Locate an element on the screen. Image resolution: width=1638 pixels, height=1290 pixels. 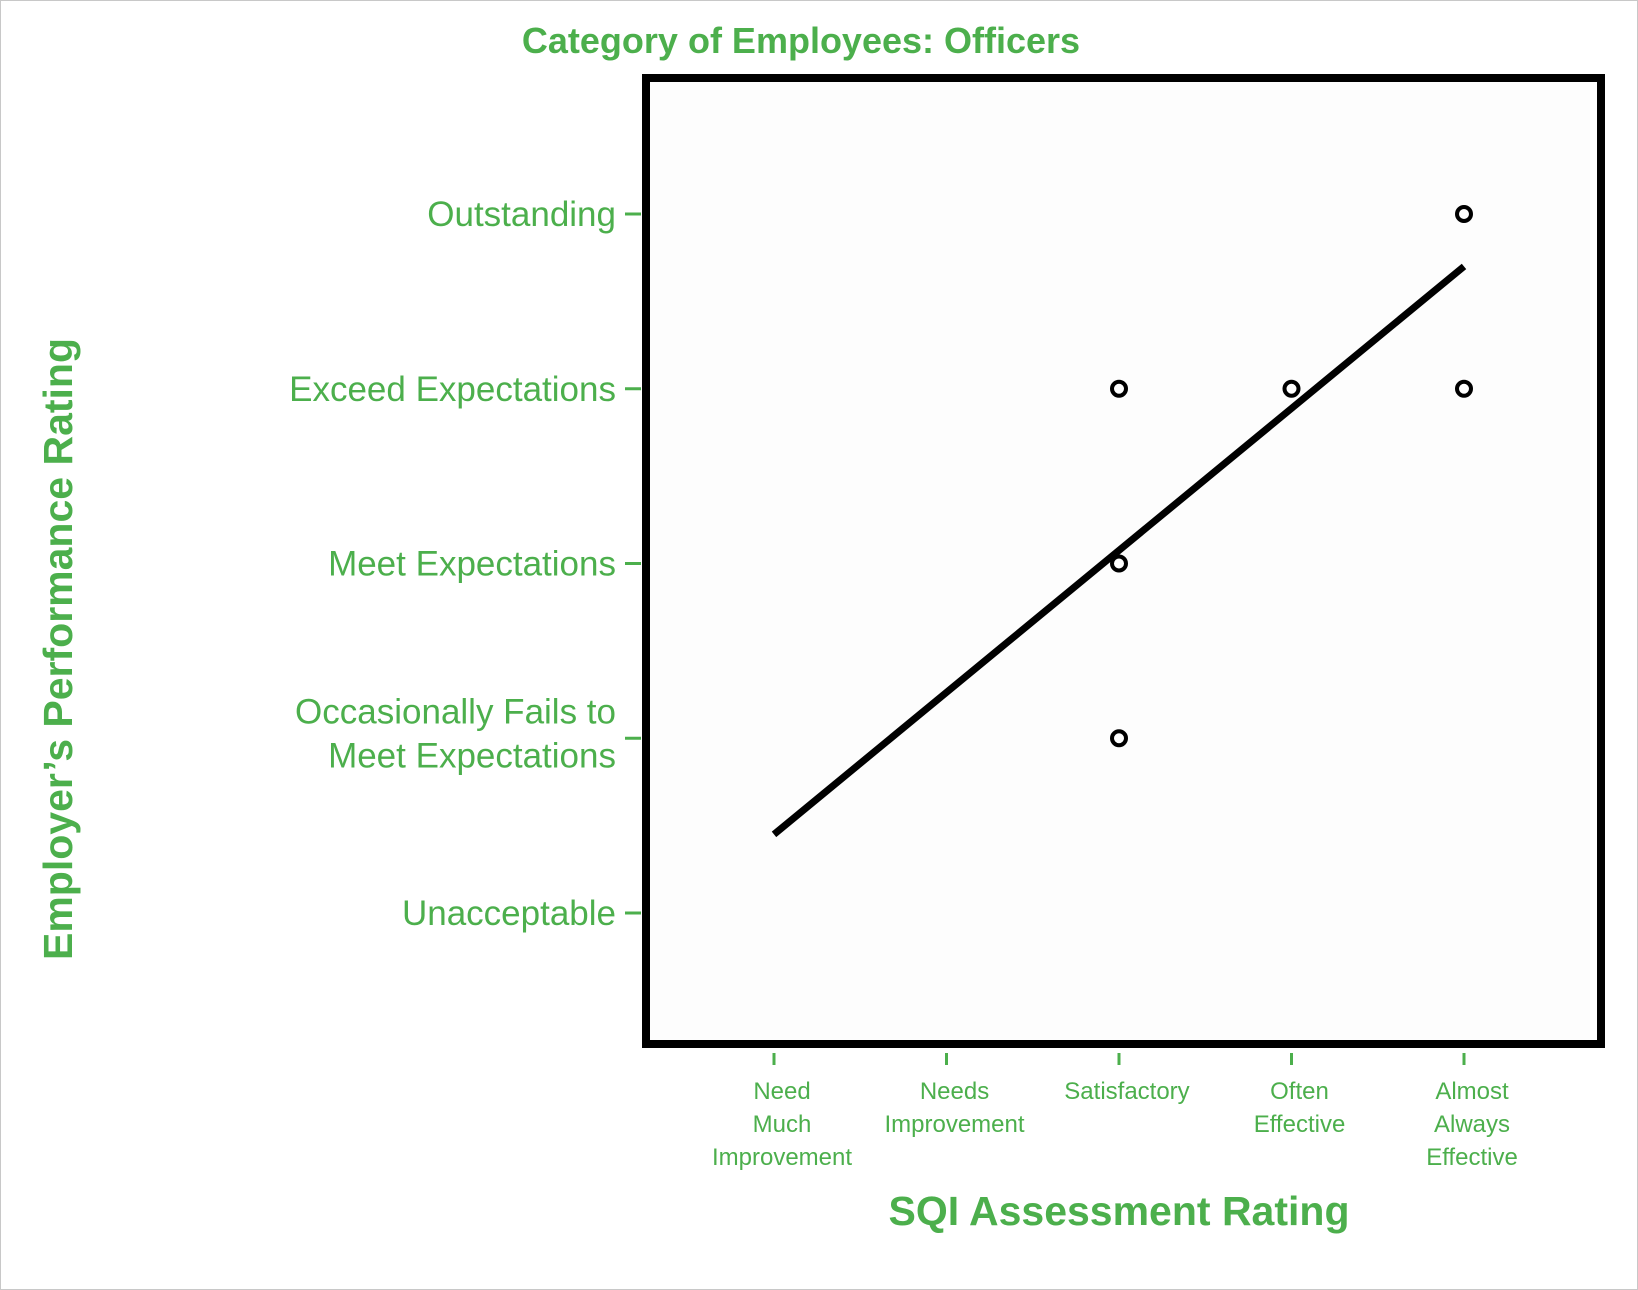
data-points is located at coordinates (1291, 476).